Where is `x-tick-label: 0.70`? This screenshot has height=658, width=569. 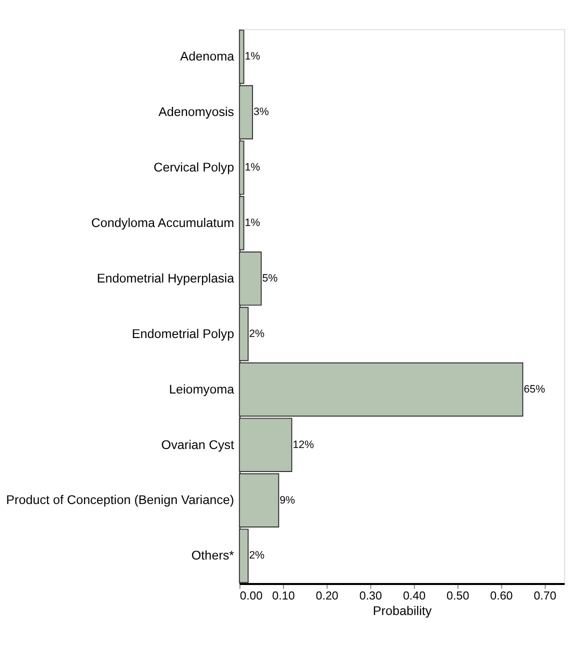
x-tick-label: 0.70 is located at coordinates (545, 596).